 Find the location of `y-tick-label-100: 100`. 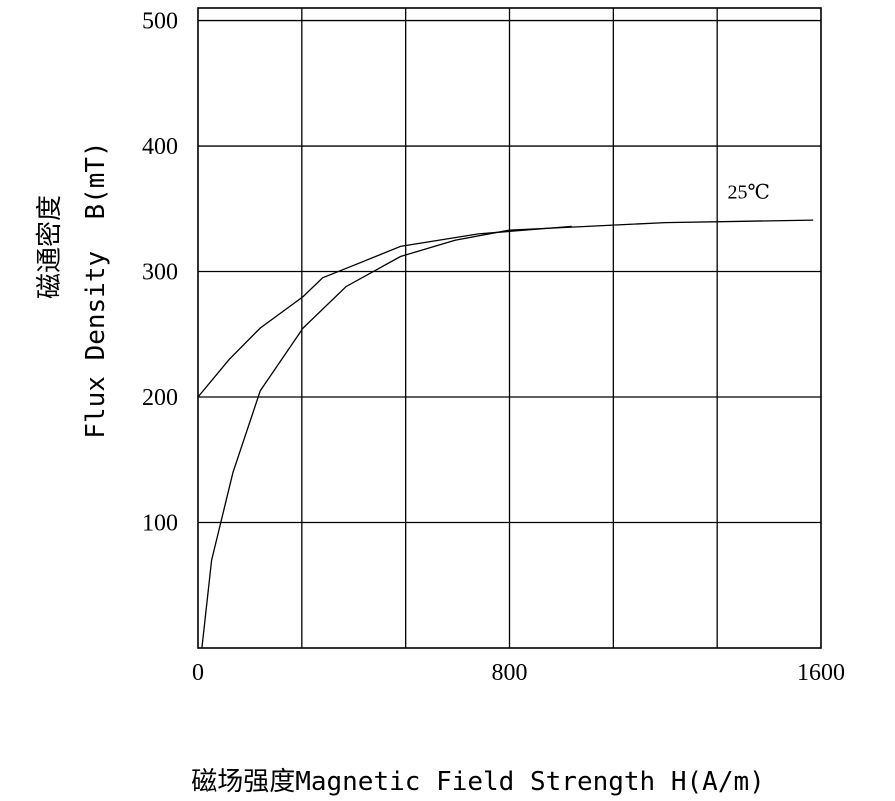

y-tick-label-100: 100 is located at coordinates (160, 524).